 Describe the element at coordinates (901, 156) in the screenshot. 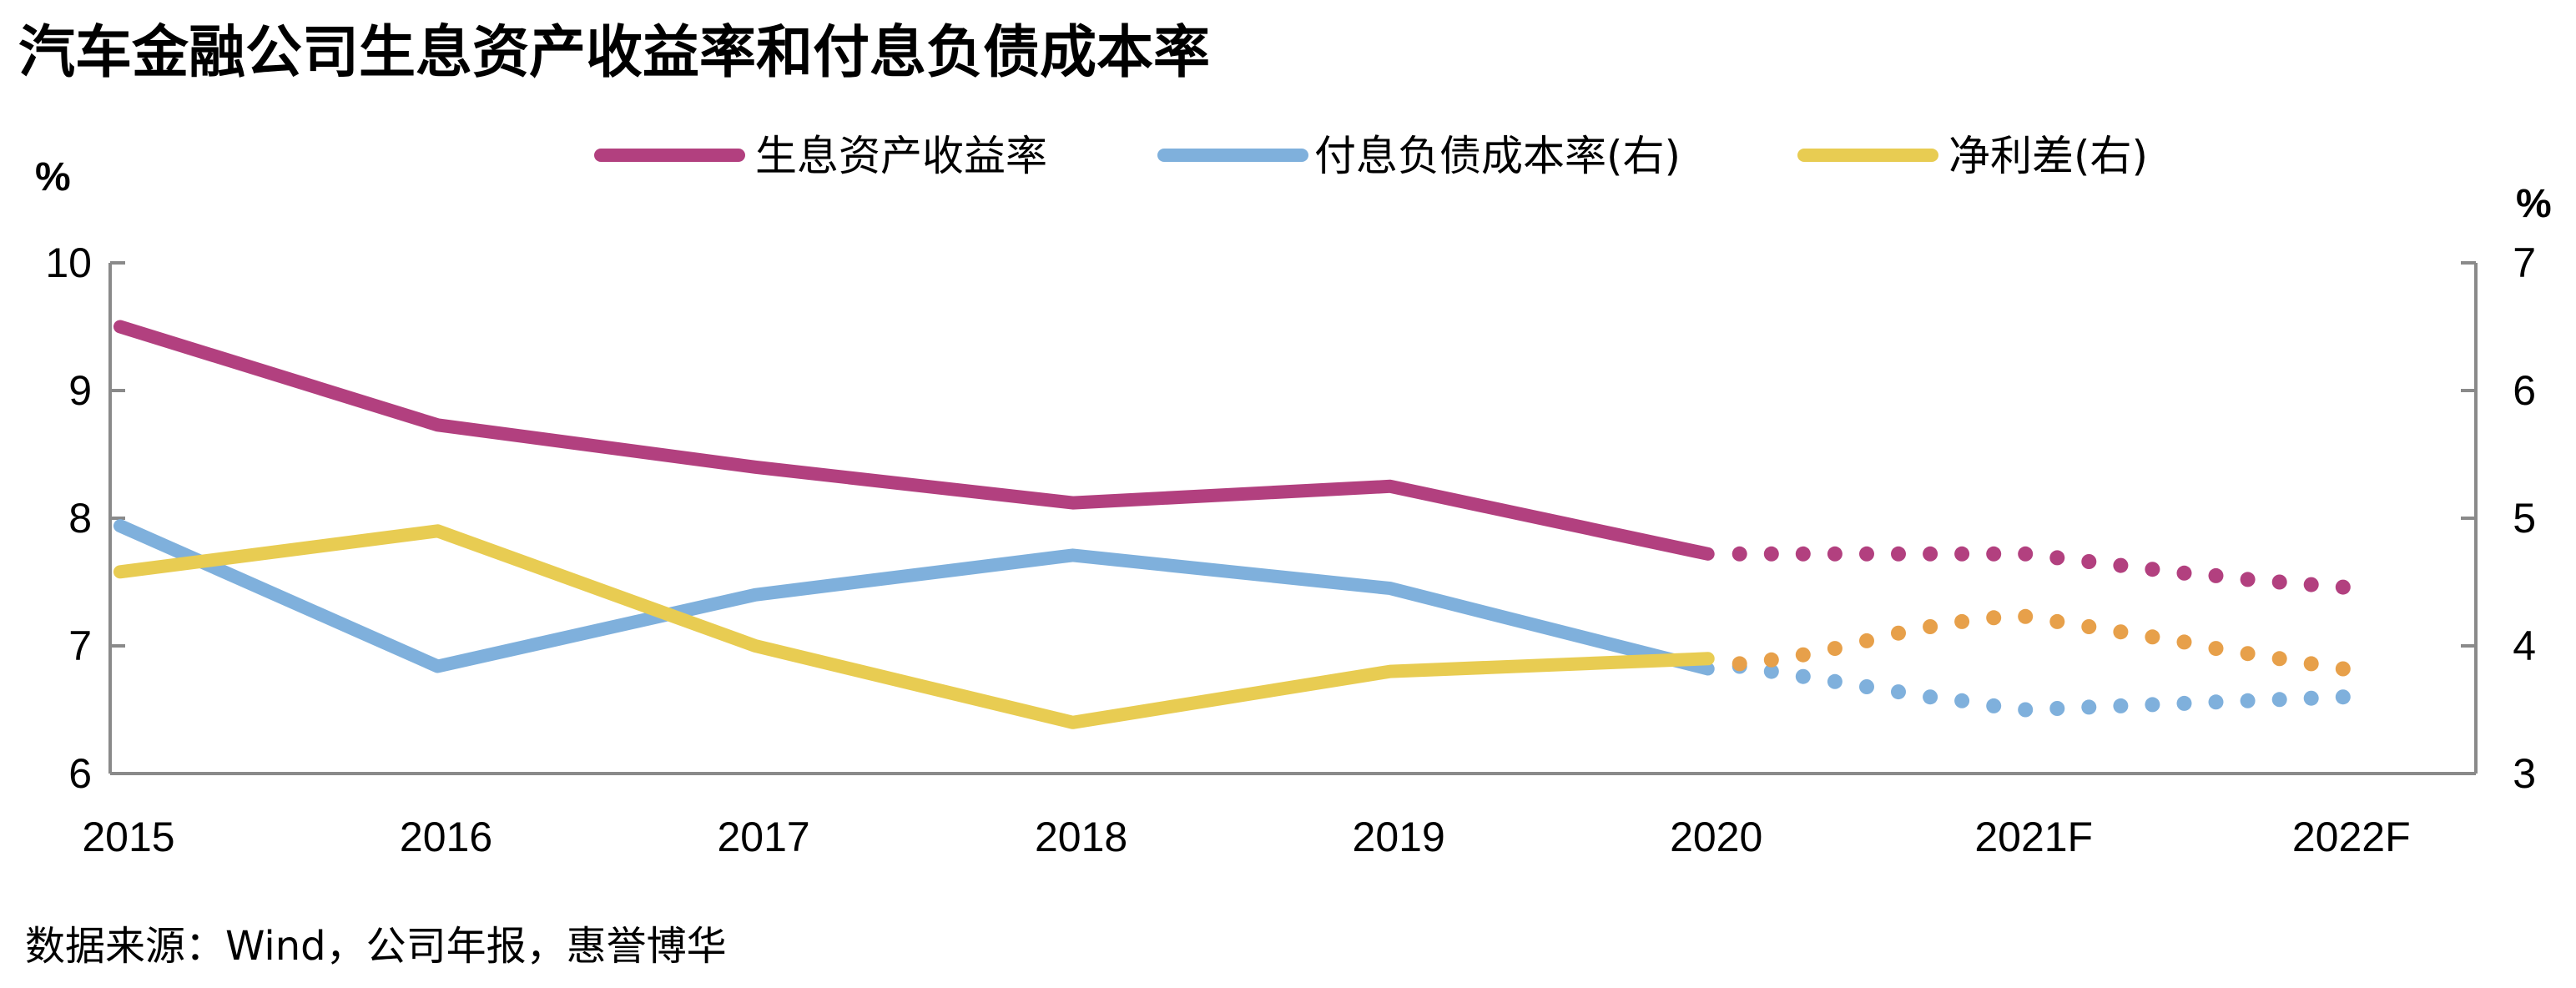

I see `legend-label-yield: 生息资产收益率` at that location.